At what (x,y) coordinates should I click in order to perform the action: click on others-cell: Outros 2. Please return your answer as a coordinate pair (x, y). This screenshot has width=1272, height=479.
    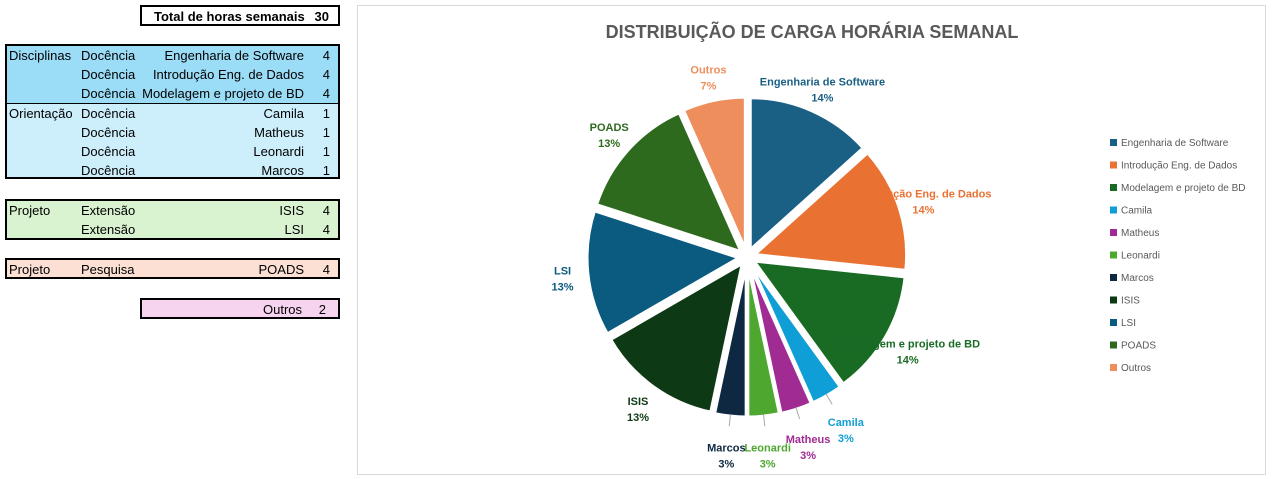
    Looking at the image, I should click on (240, 308).